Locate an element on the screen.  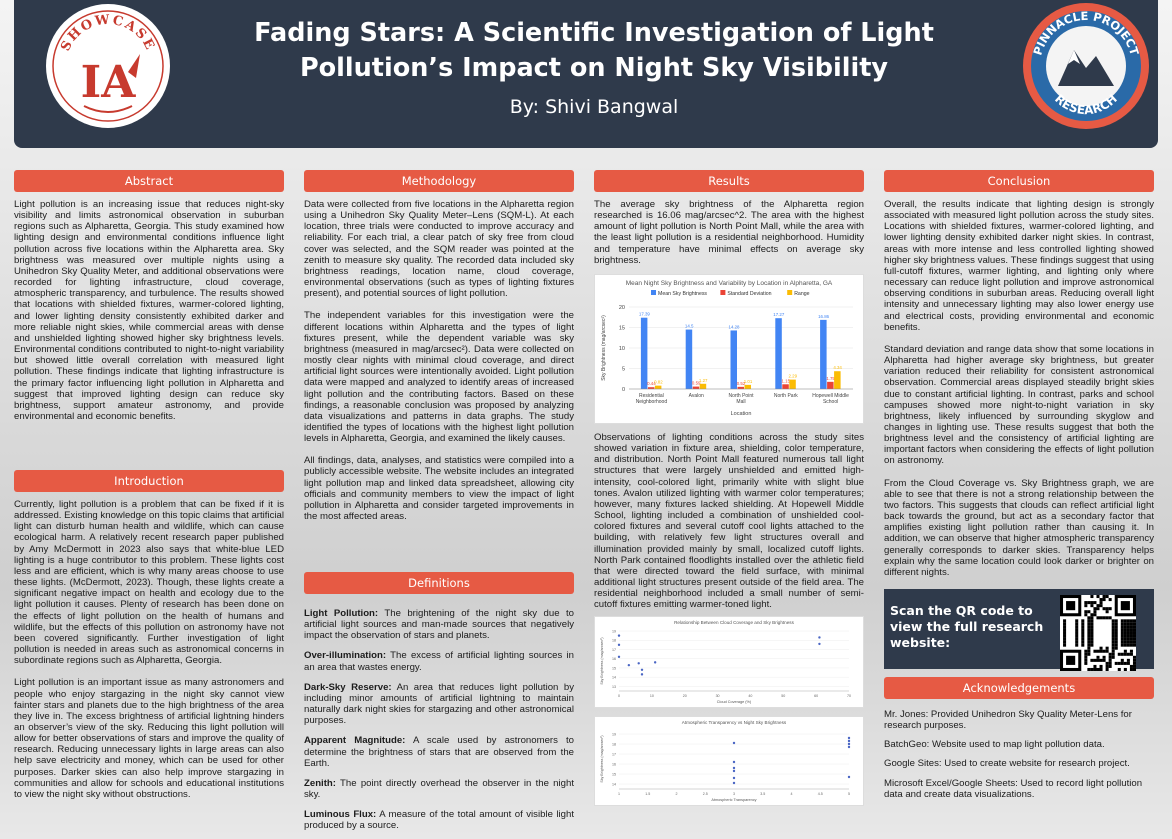
data-label: 0.82 is located at coordinates (658, 382).